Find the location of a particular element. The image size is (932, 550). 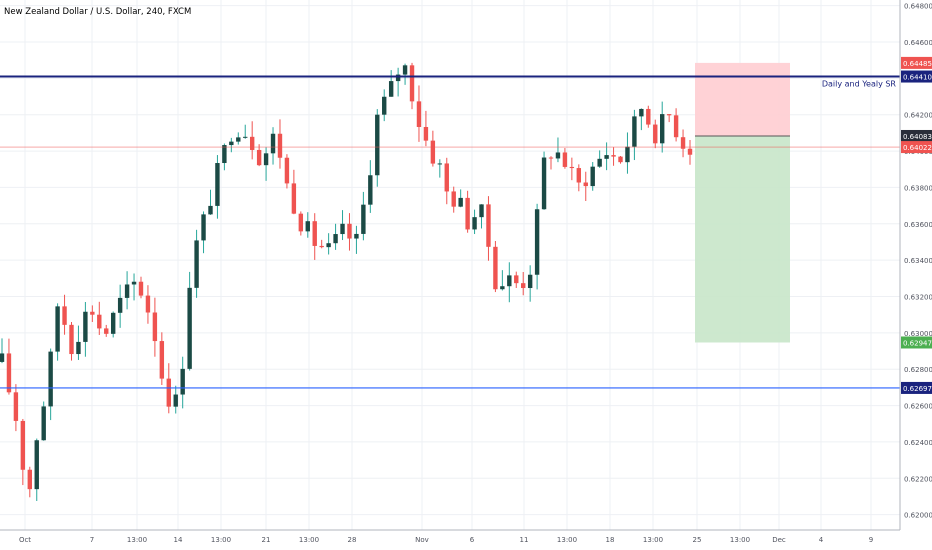

y-tick-label: 0.64600 is located at coordinates (918, 43).